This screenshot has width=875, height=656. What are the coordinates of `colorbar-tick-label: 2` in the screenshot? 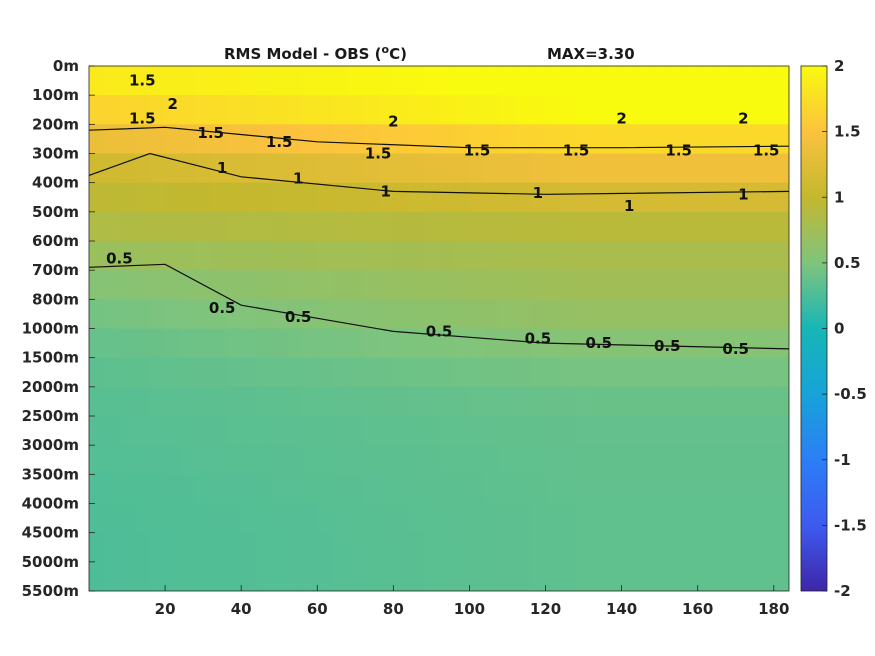 It's located at (839, 66).